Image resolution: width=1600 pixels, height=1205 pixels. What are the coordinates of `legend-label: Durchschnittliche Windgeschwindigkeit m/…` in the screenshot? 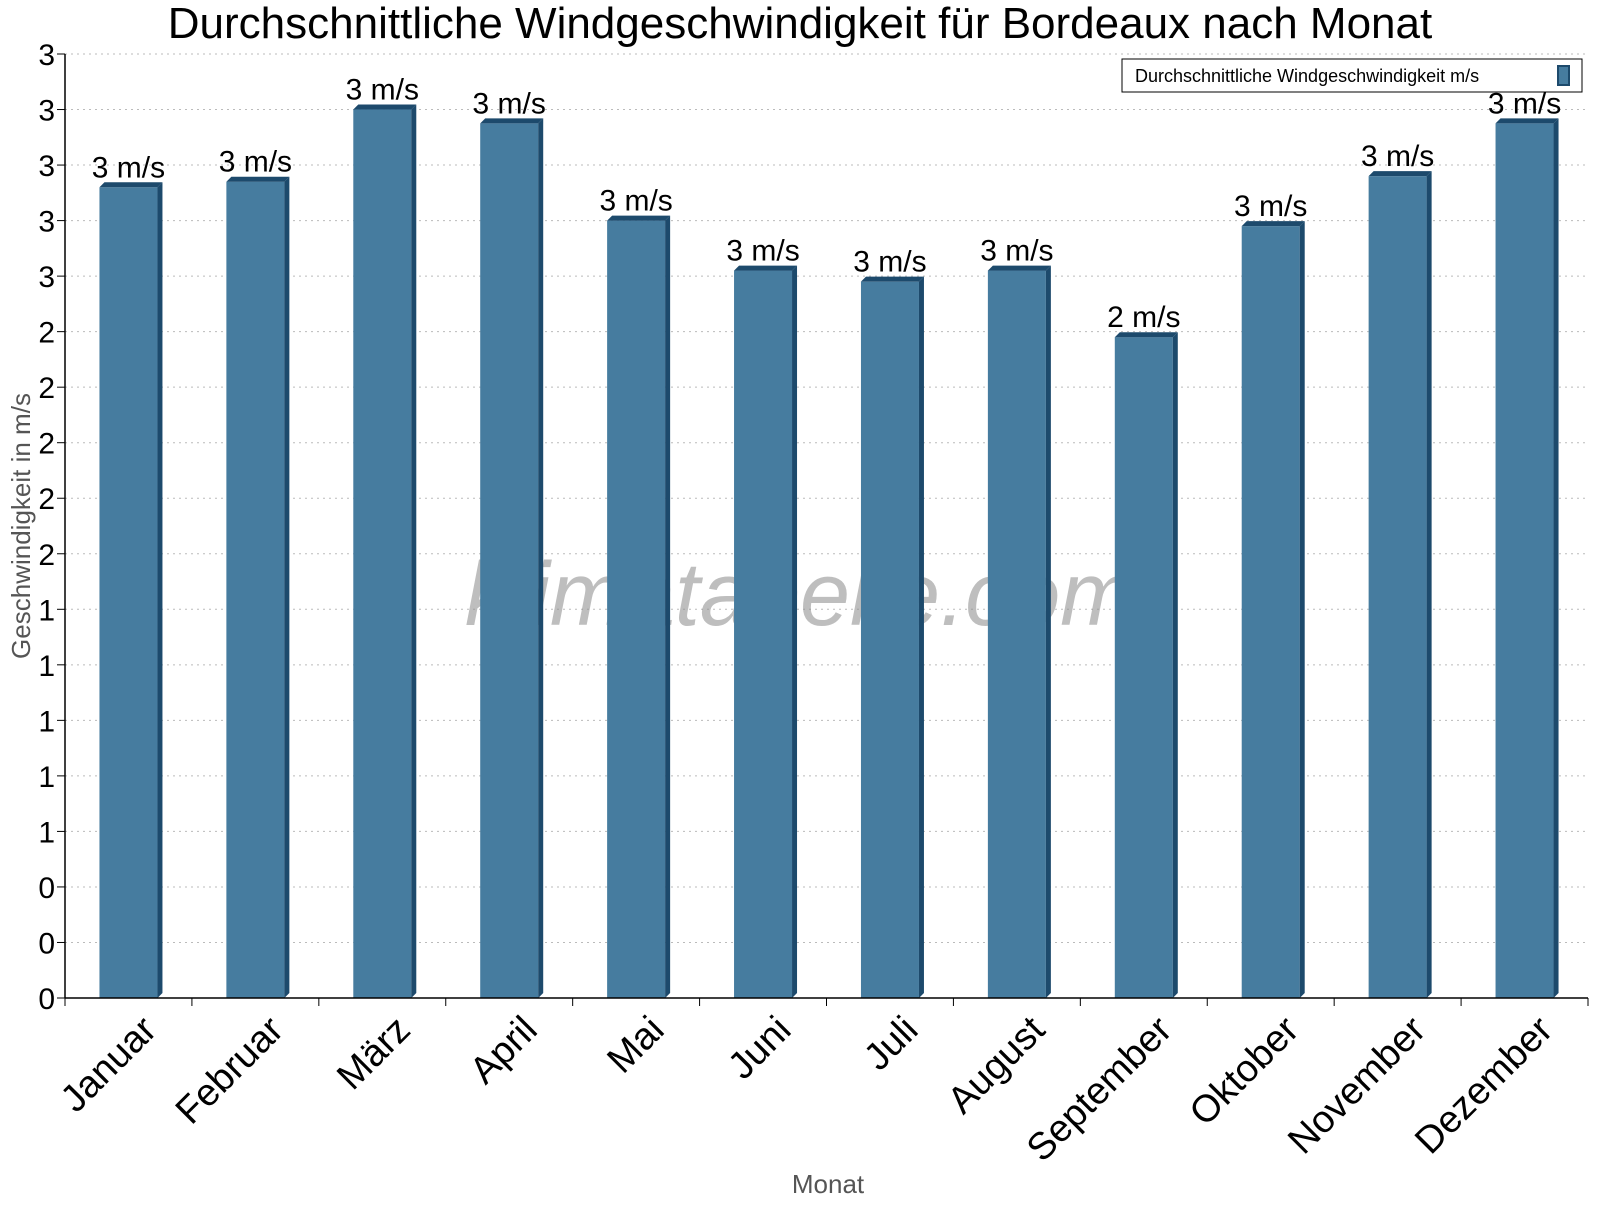 It's located at (1307, 76).